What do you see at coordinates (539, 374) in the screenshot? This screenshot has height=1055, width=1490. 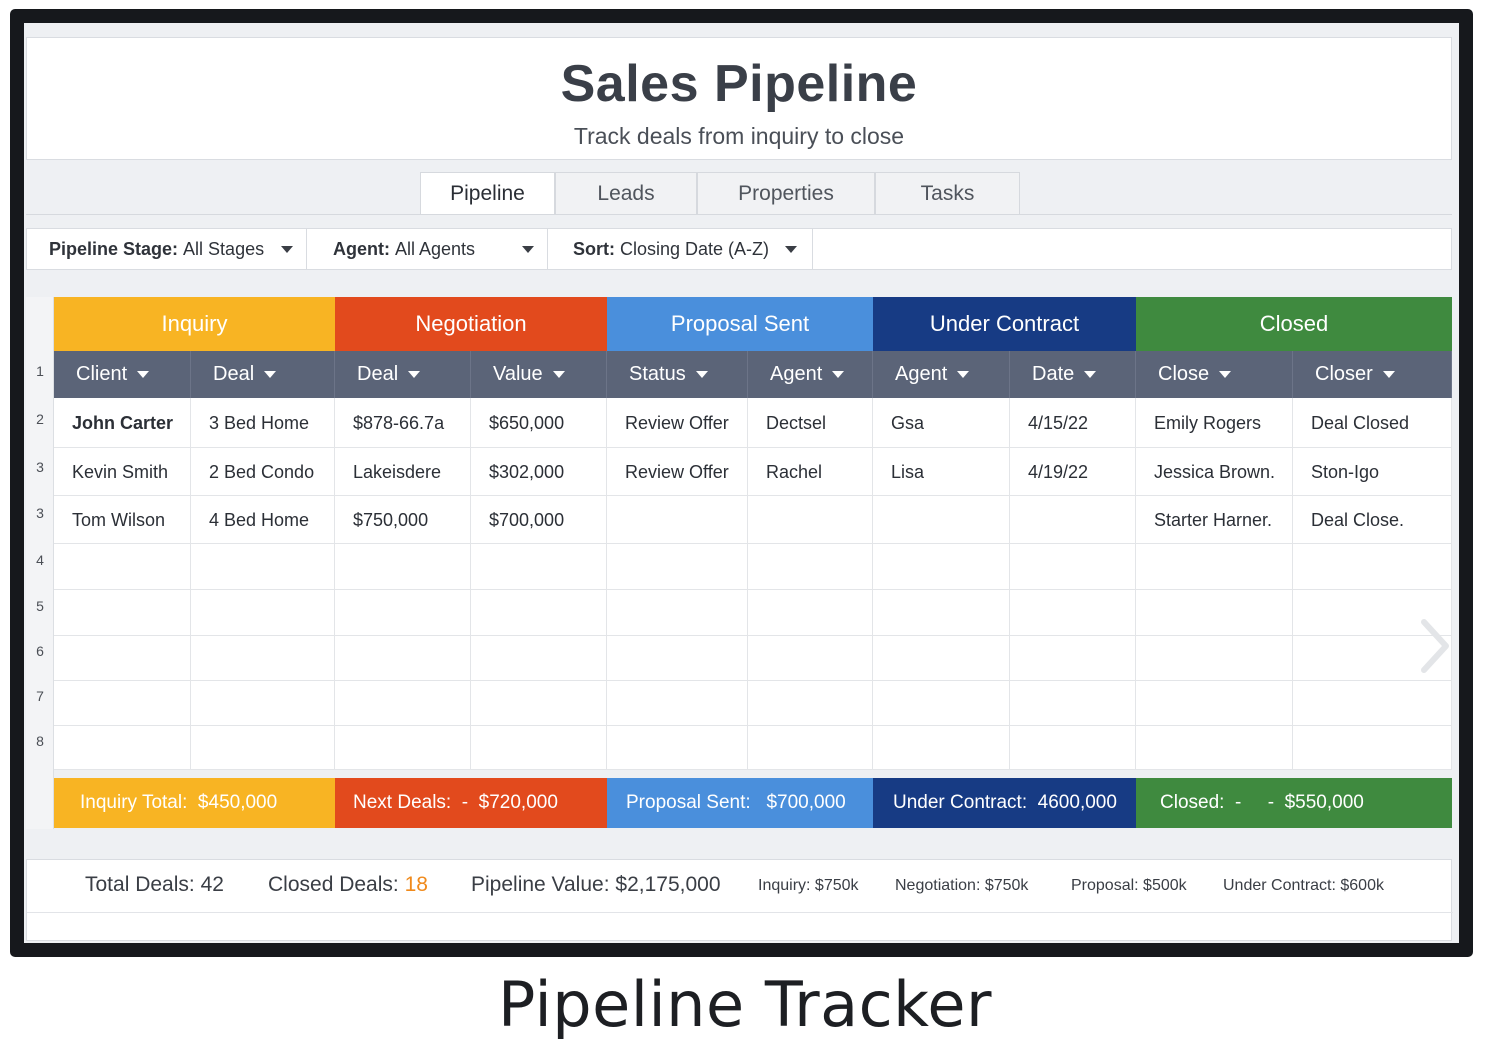 I see `column-header-value: Value` at bounding box center [539, 374].